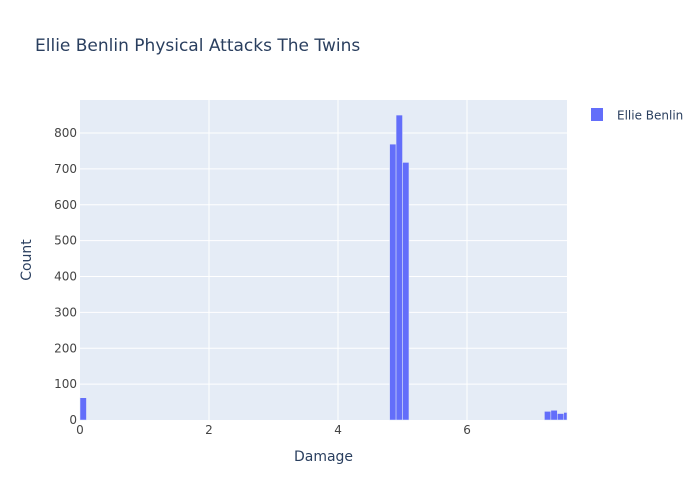 The width and height of the screenshot is (700, 504). I want to click on legend: Ellie Benlin, so click(637, 115).